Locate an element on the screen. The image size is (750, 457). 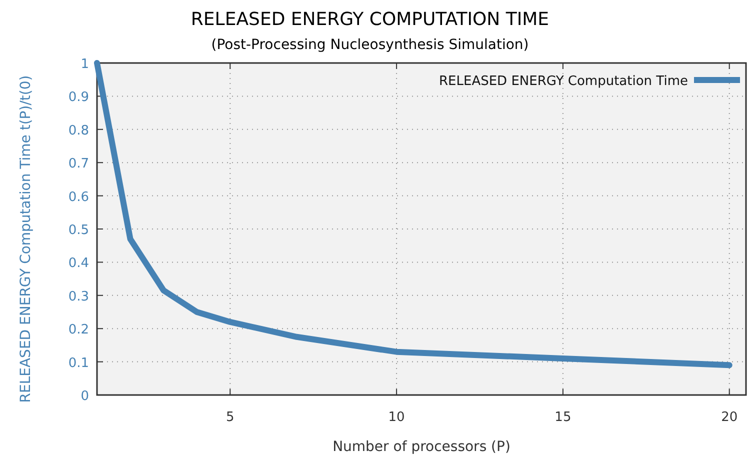
x-tick-label: 20 is located at coordinates (729, 417).